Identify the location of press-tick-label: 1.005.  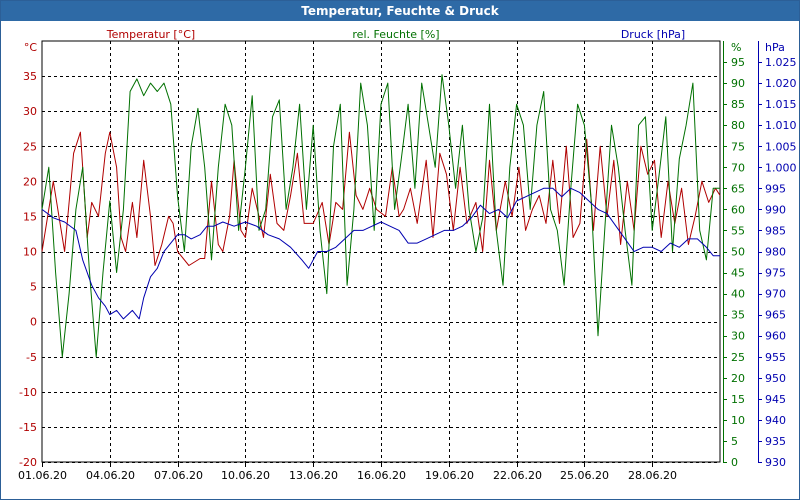
(781, 146).